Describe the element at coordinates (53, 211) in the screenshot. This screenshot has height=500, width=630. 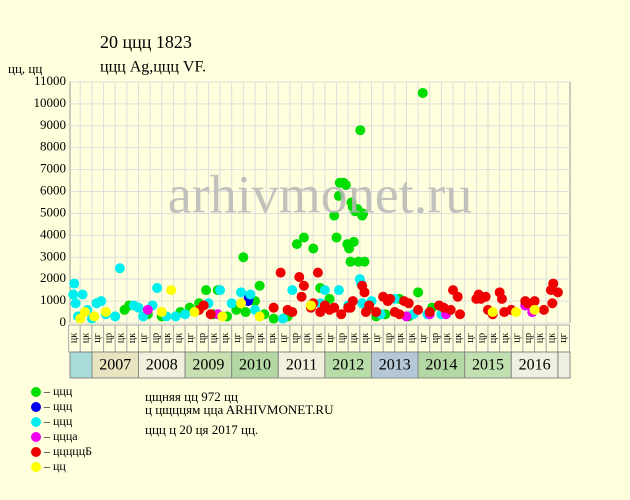
I see `y-tick-label: 5000` at that location.